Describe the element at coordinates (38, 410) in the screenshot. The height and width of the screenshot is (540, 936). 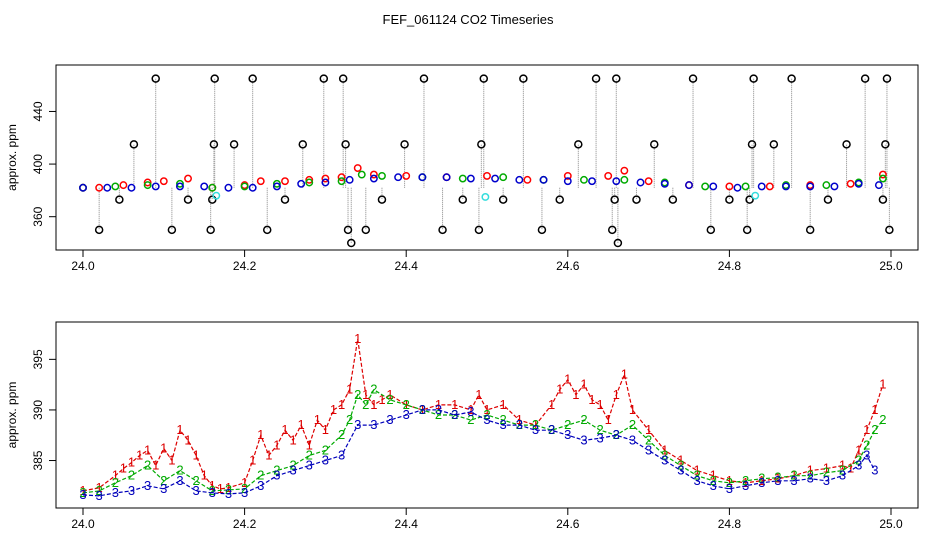
I see `bottom-y-tick-label: 390` at that location.